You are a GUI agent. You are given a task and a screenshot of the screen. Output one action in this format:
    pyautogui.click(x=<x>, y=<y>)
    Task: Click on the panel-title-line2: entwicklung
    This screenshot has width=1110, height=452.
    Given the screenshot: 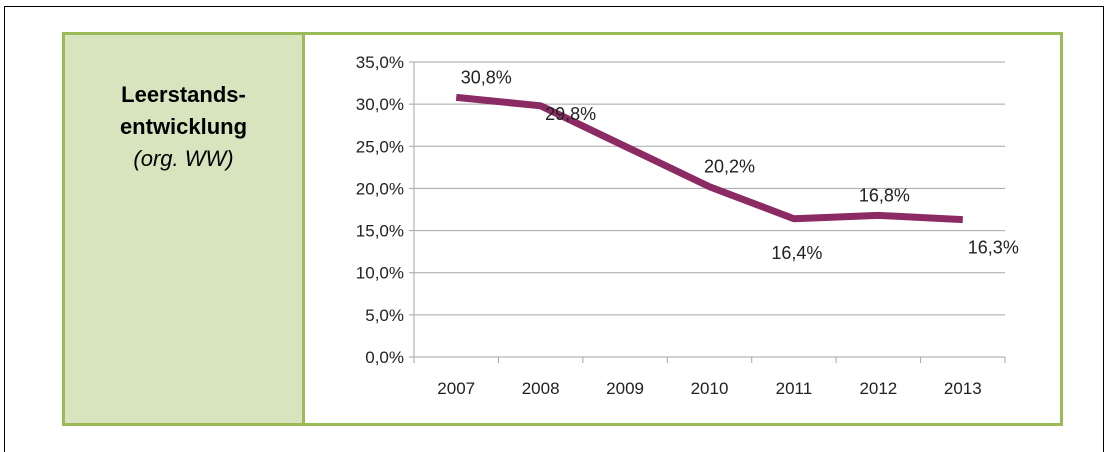 What is the action you would take?
    pyautogui.click(x=183, y=126)
    